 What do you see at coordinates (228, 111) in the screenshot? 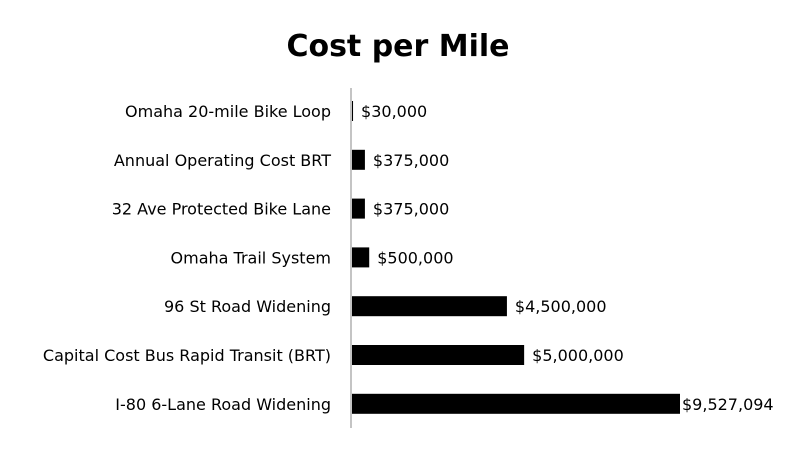
I see `category-label: Omaha 20-mile Bike Loop` at bounding box center [228, 111].